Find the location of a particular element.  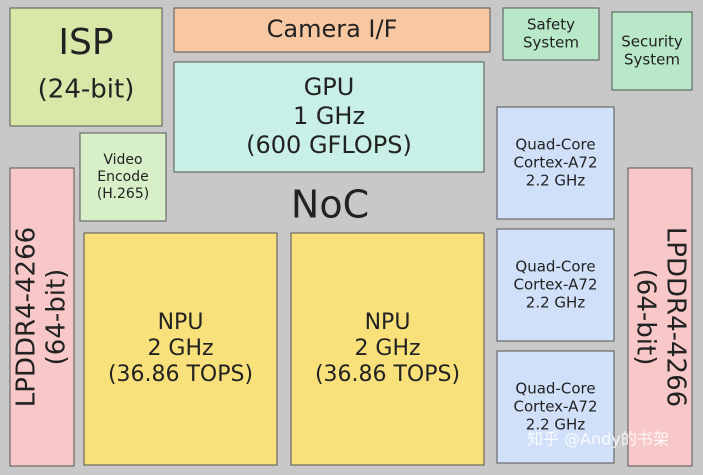

label-line: Video is located at coordinates (122, 160).